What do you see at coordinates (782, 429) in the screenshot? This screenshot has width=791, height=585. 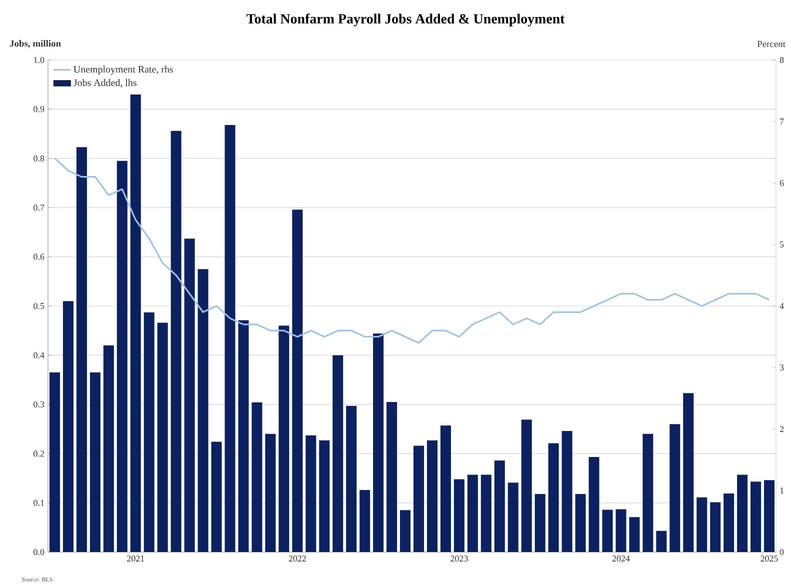 I see `y2-tick-label: 2` at bounding box center [782, 429].